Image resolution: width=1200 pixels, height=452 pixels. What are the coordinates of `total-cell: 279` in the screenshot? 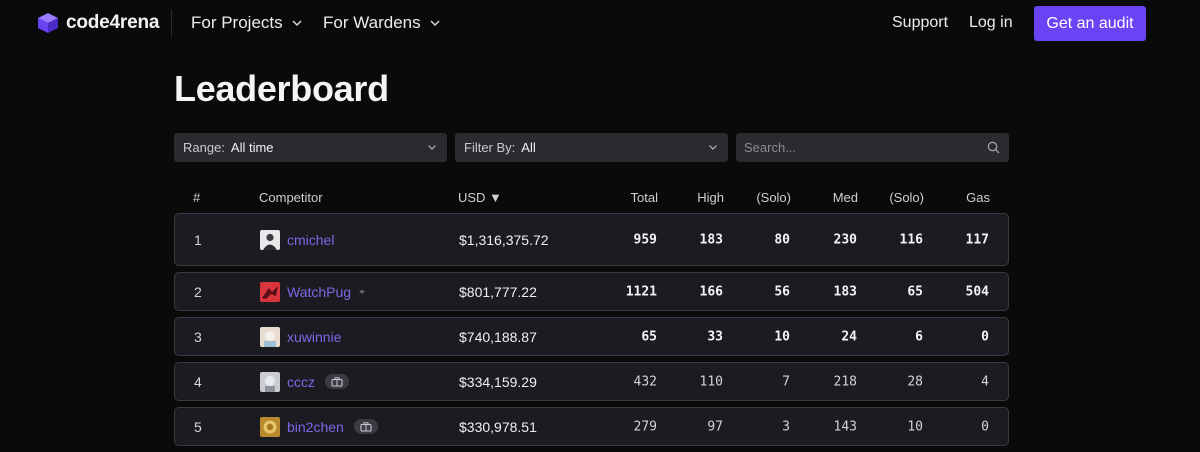 It's located at (645, 426).